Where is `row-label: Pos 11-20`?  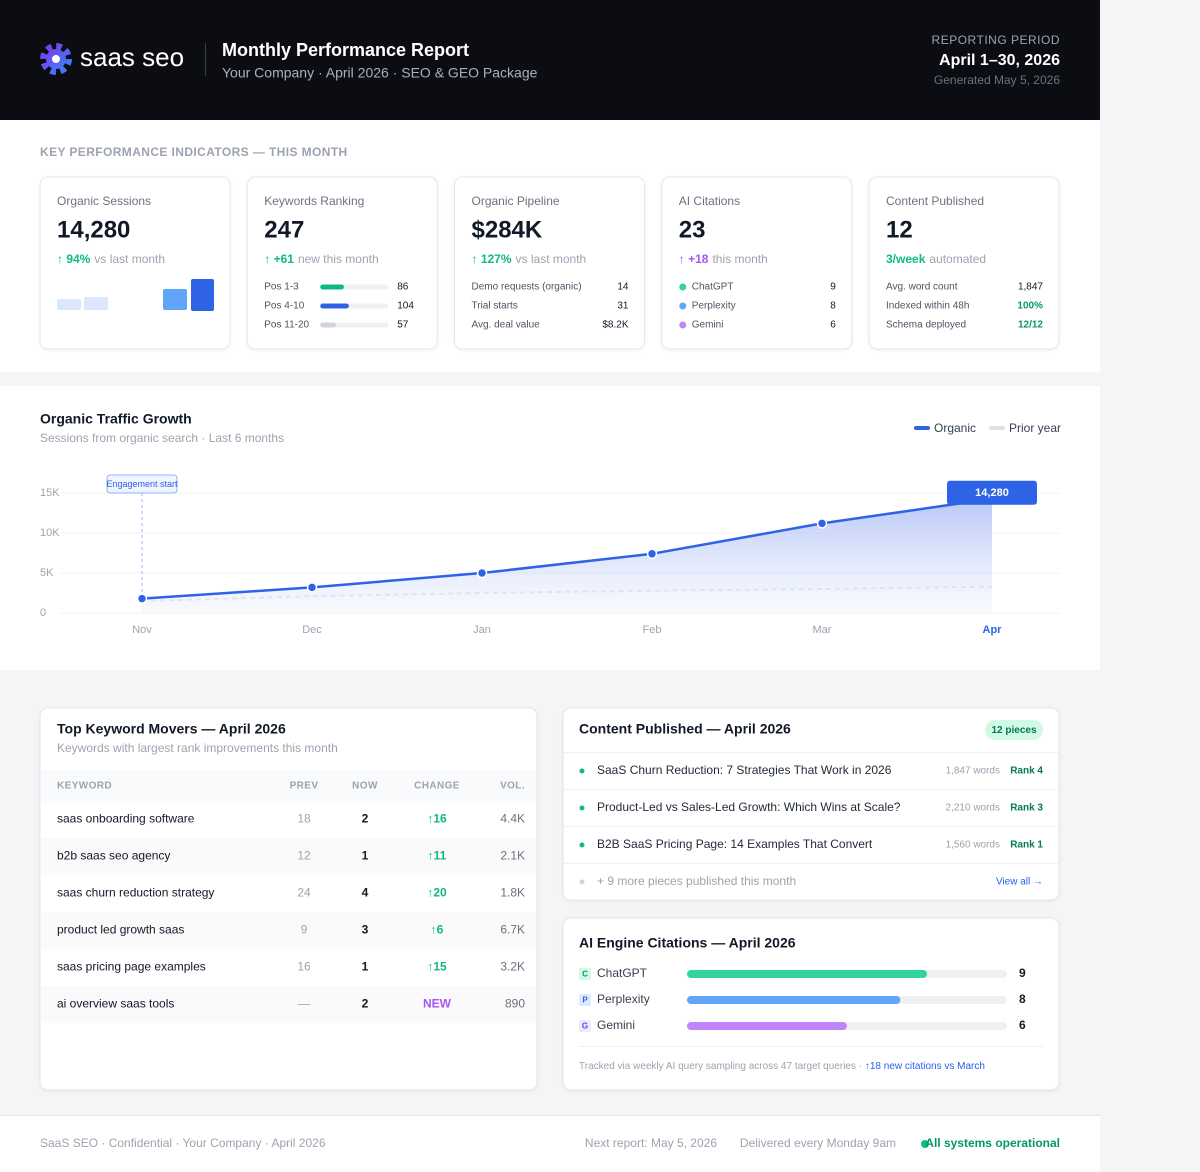 row-label: Pos 11-20 is located at coordinates (286, 325).